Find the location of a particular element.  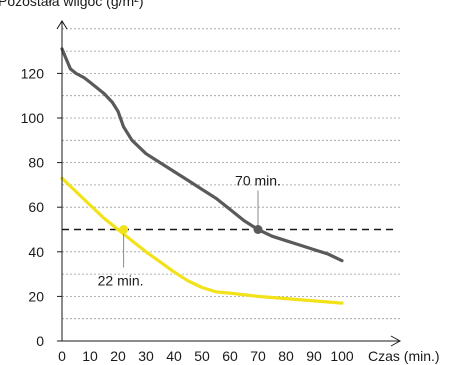

y-tick-label: 20 is located at coordinates (36, 296).